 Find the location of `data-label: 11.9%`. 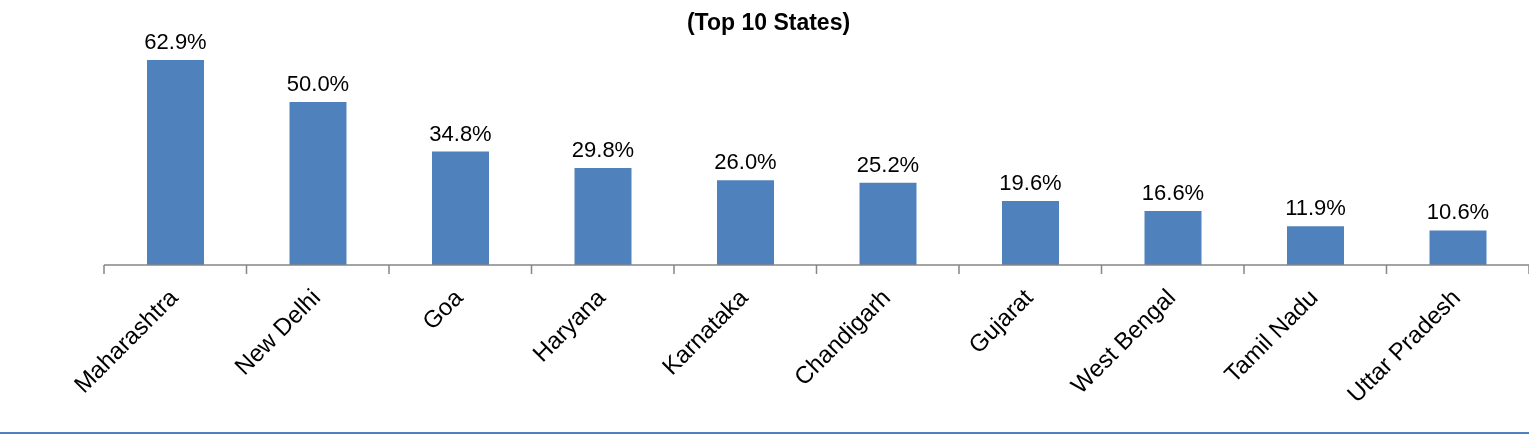

data-label: 11.9% is located at coordinates (1315, 208).